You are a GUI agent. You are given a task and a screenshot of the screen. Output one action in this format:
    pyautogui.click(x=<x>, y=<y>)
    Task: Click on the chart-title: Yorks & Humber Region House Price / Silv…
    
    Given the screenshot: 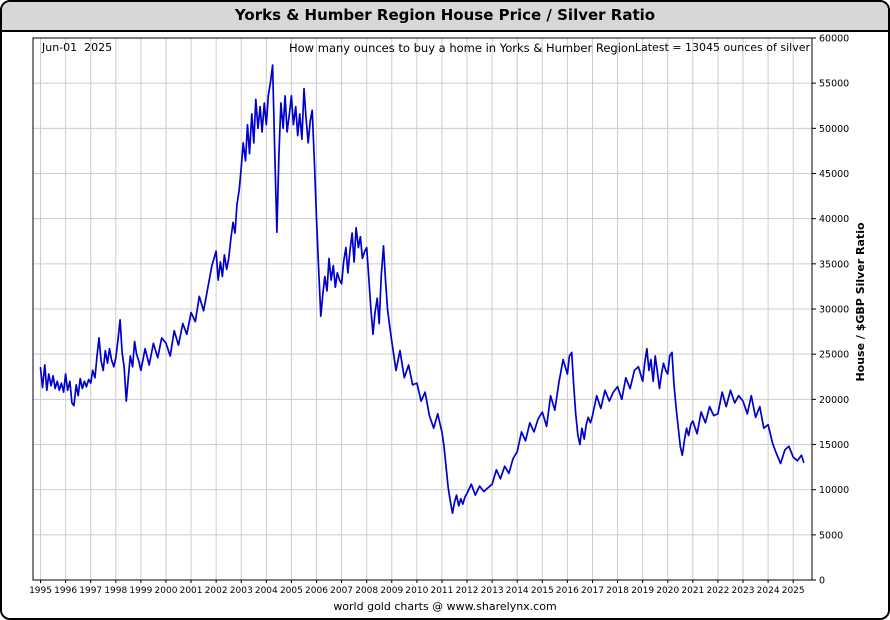 What is the action you would take?
    pyautogui.click(x=445, y=17)
    